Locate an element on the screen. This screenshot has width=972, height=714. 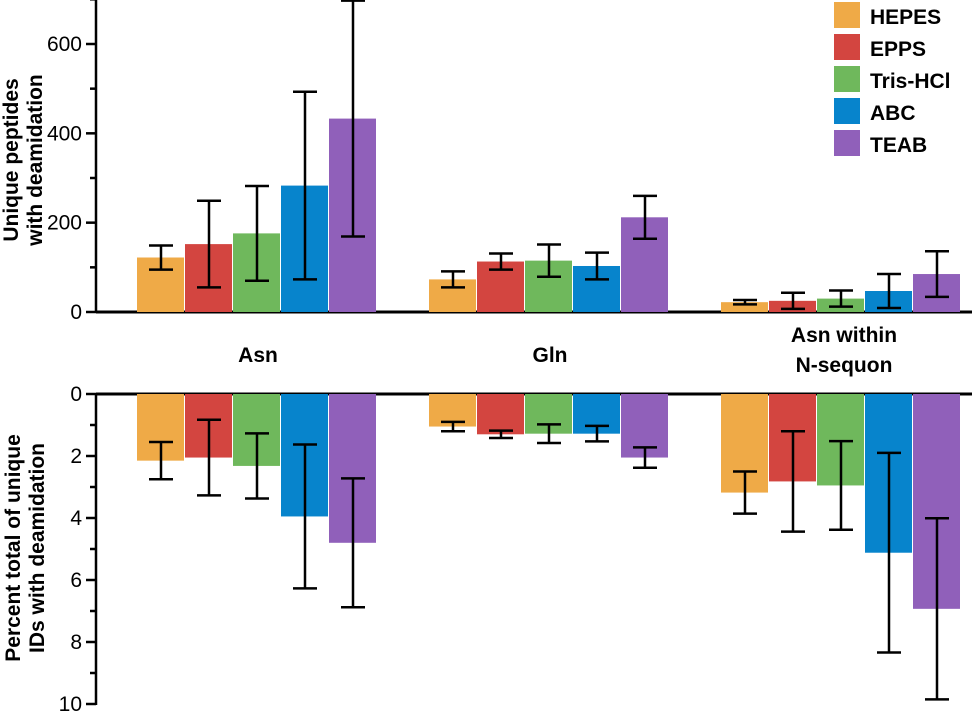
bottom-y-tick-label: 8 is located at coordinates (76, 642).